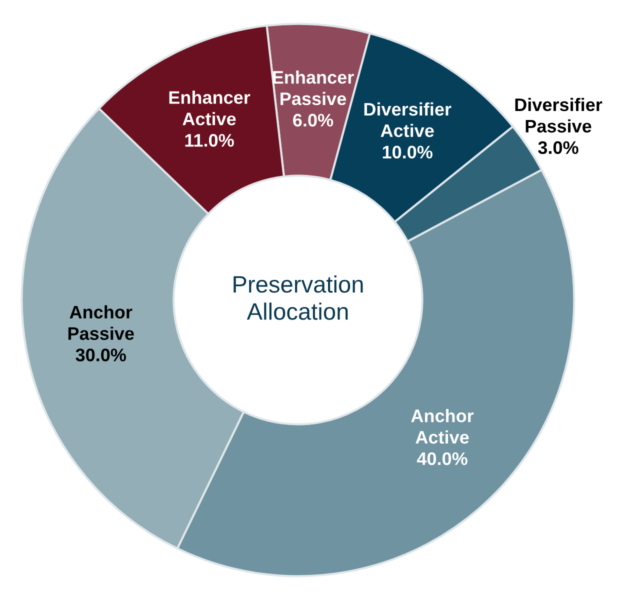 The height and width of the screenshot is (595, 621). I want to click on data-label: 11.0%, so click(209, 140).